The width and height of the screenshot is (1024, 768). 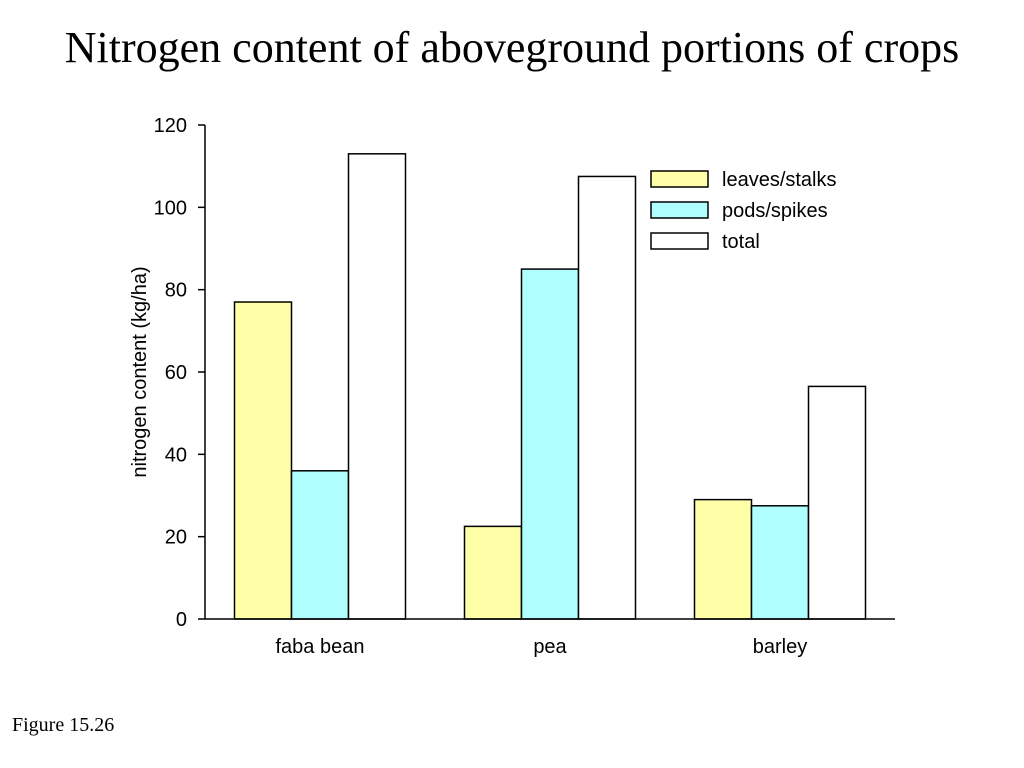 I want to click on x-category-label: pea, so click(x=550, y=647).